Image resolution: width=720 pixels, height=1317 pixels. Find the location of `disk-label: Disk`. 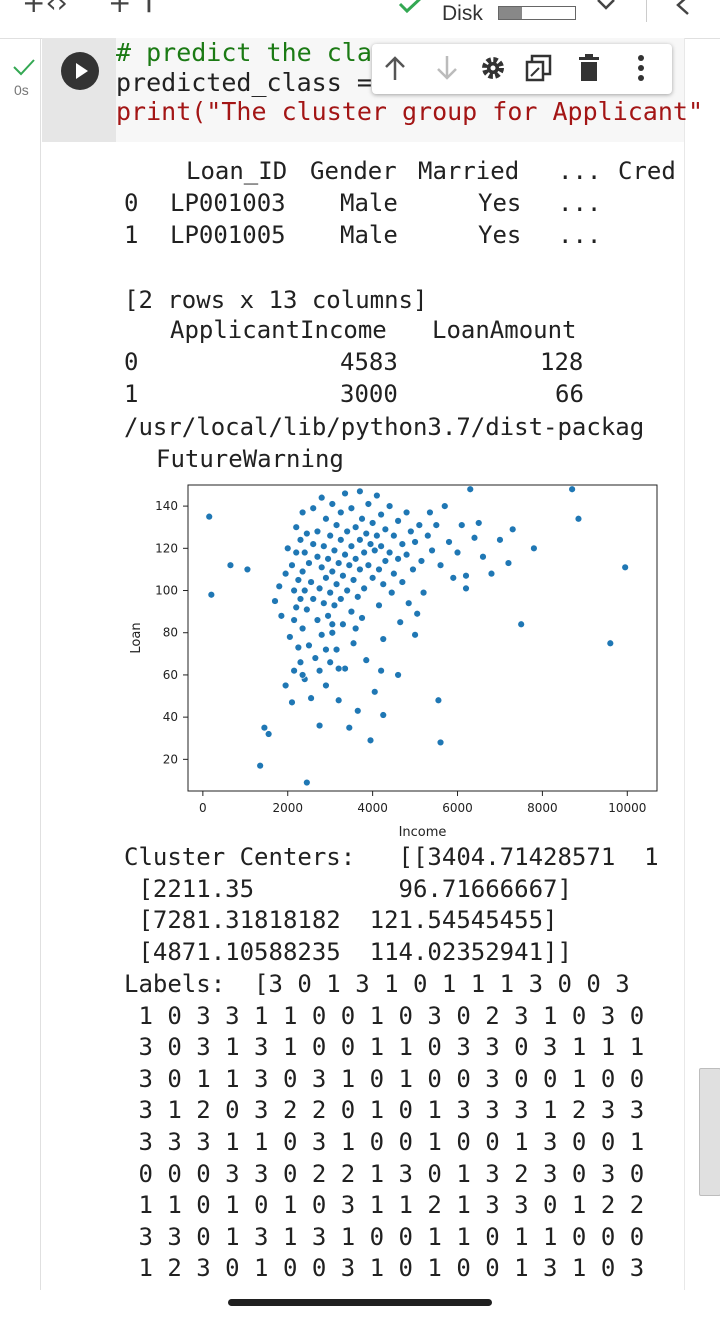

disk-label: Disk is located at coordinates (462, 13).